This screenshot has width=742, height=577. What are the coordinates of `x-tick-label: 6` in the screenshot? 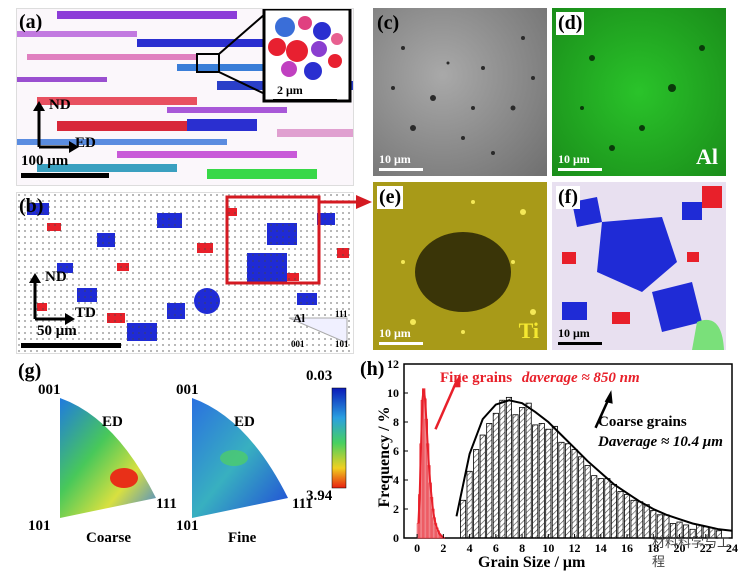 It's located at (496, 548).